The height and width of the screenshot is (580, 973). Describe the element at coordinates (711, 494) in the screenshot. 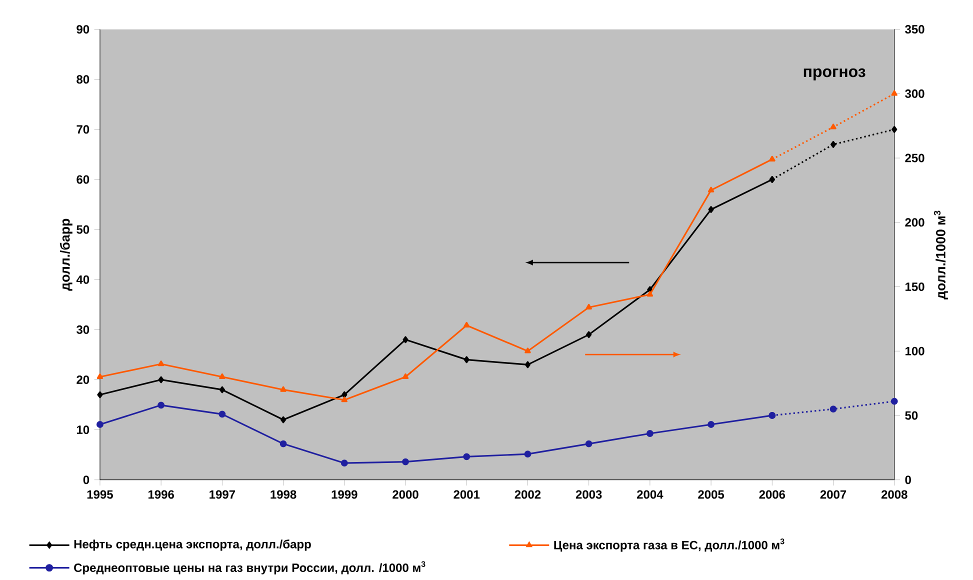

I see `x-tick-label: 2005` at that location.